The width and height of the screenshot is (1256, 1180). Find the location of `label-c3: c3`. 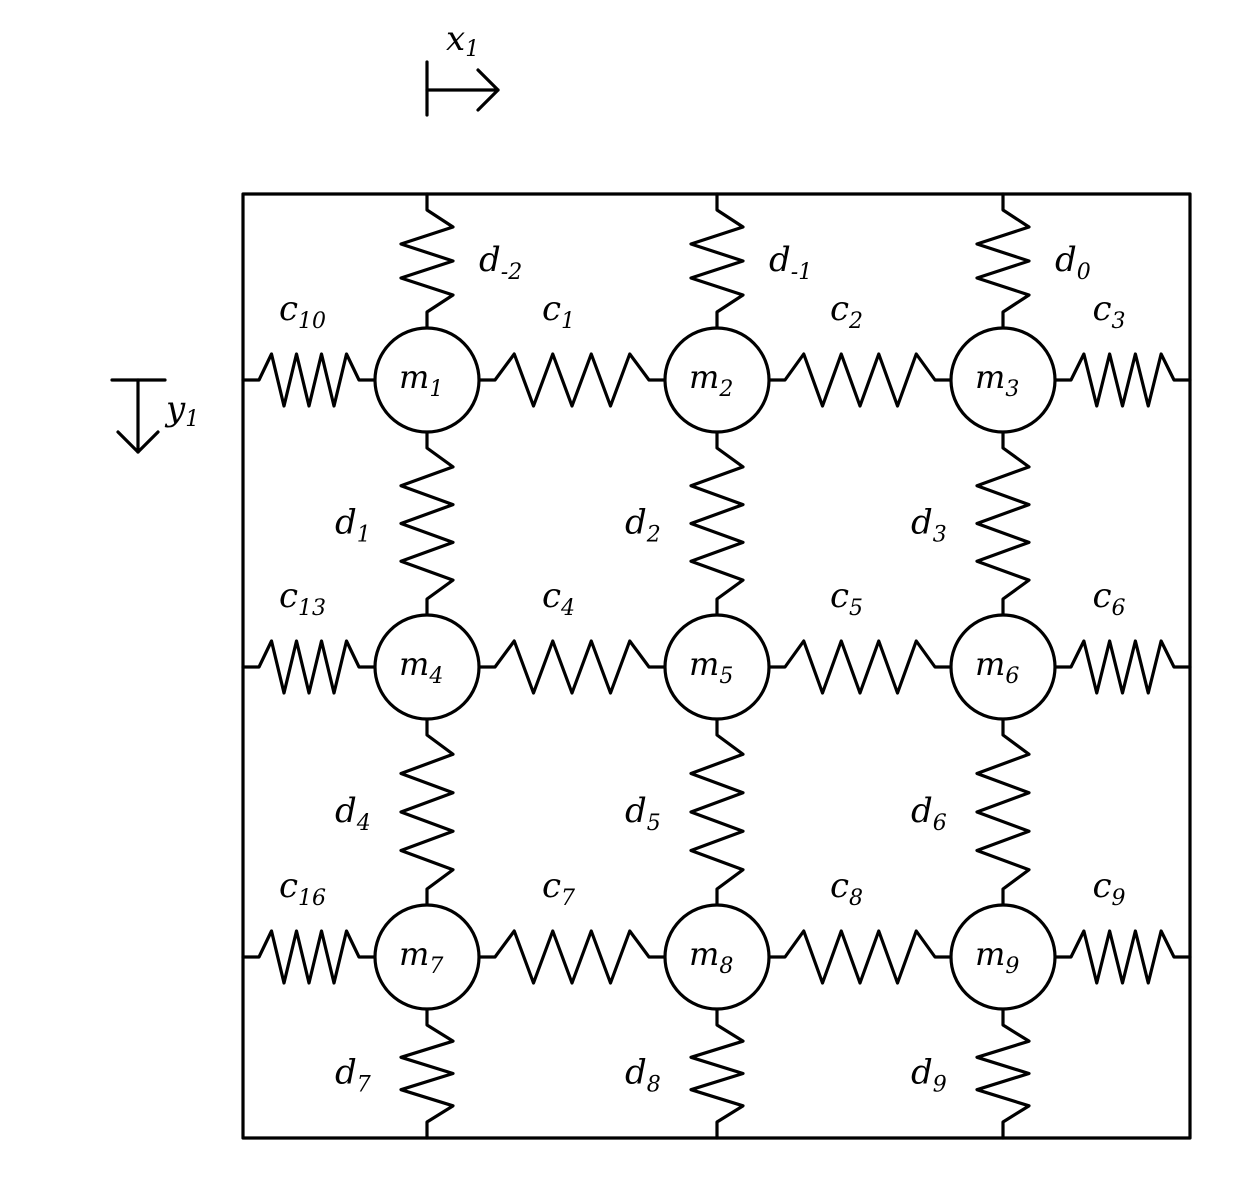

label-c3: c3 is located at coordinates (1109, 311).